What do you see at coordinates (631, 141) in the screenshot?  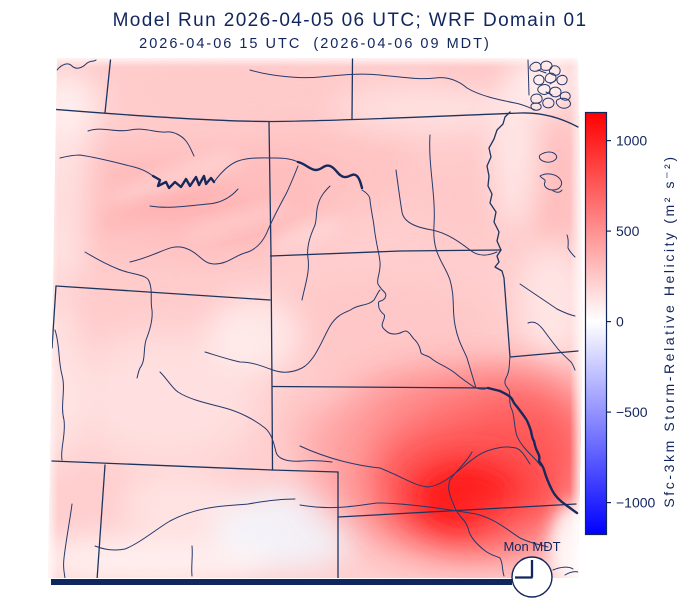 I see `svg-text: 1000` at bounding box center [631, 141].